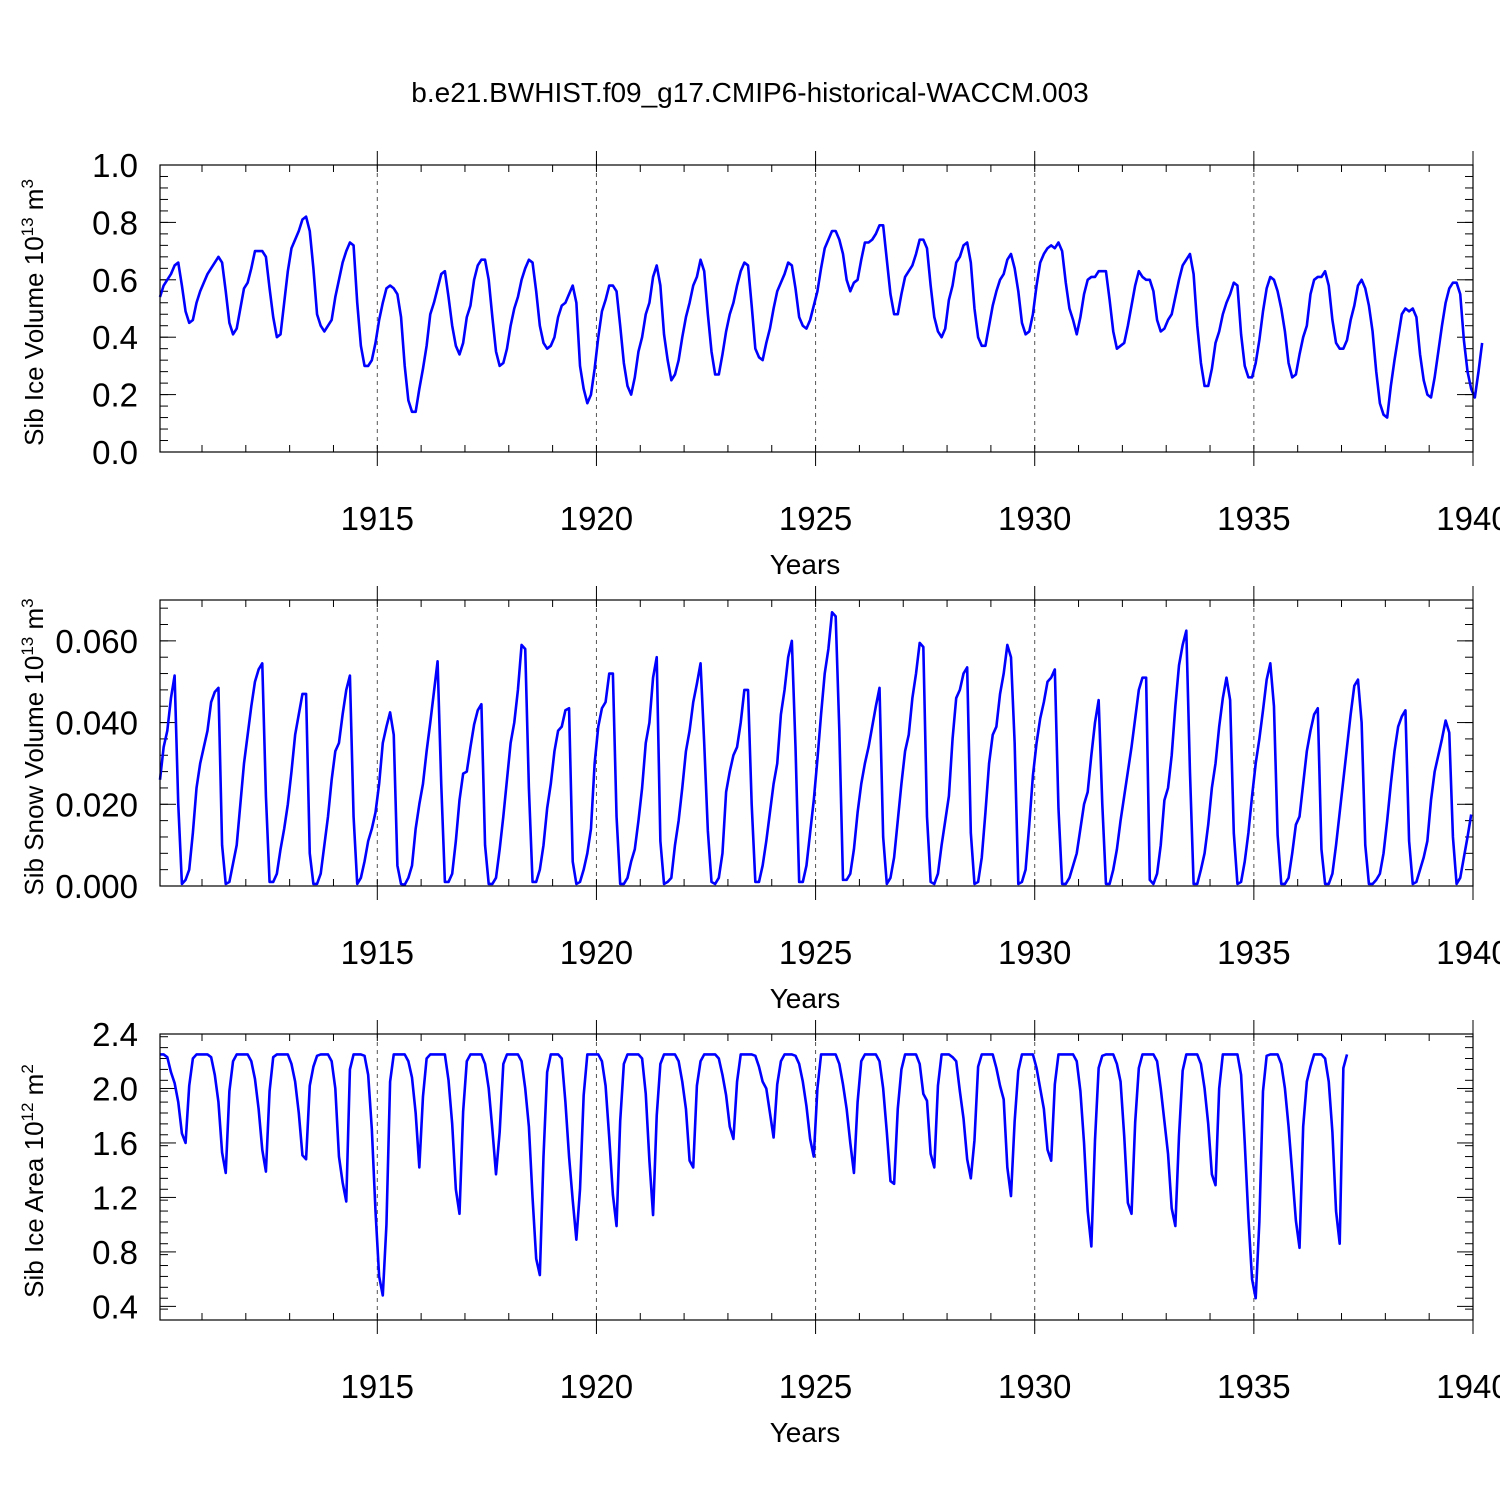 The image size is (1500, 1505). I want to click on y-tick-label: 0.020, so click(96, 804).